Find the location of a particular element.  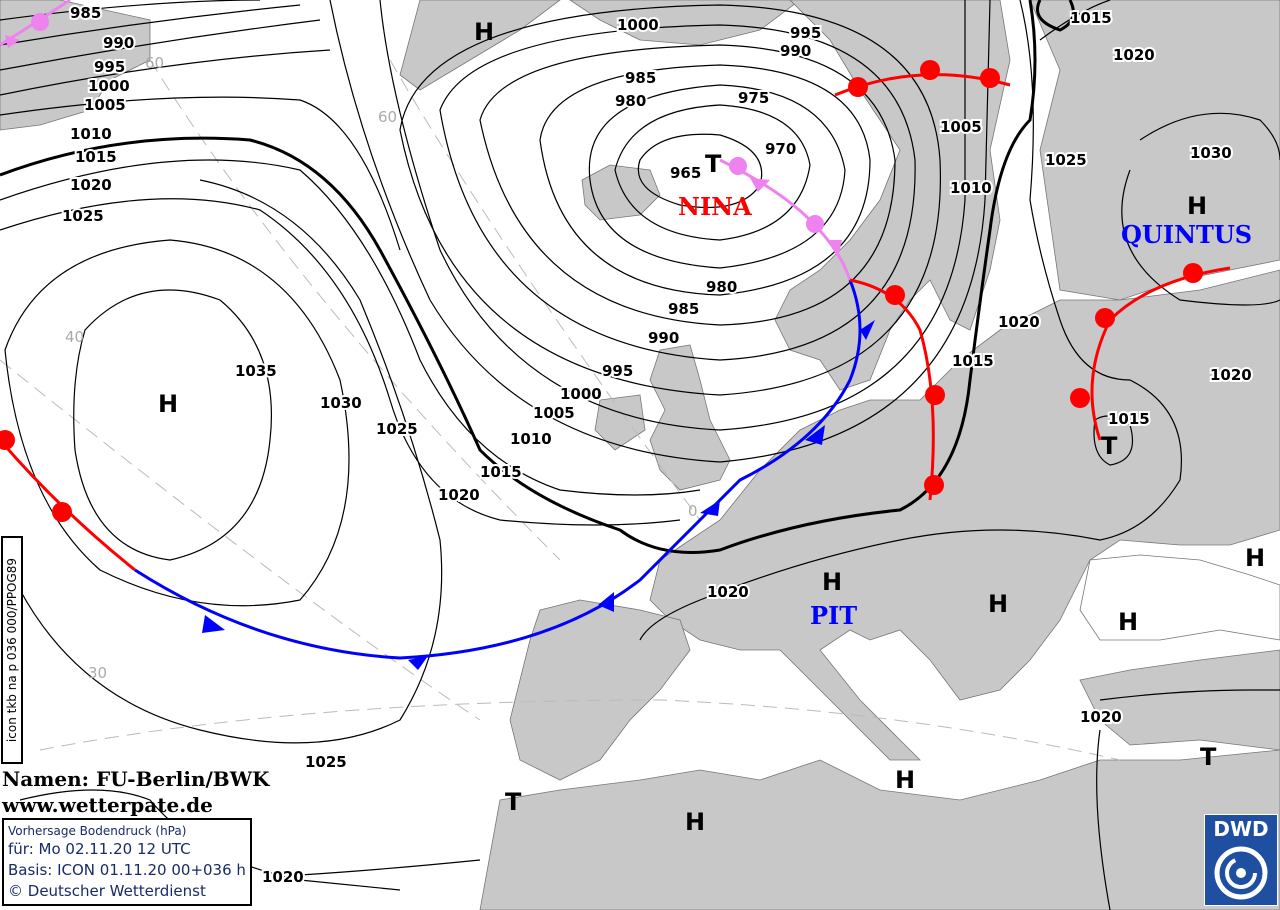

grid-label: 40 is located at coordinates (74, 337).